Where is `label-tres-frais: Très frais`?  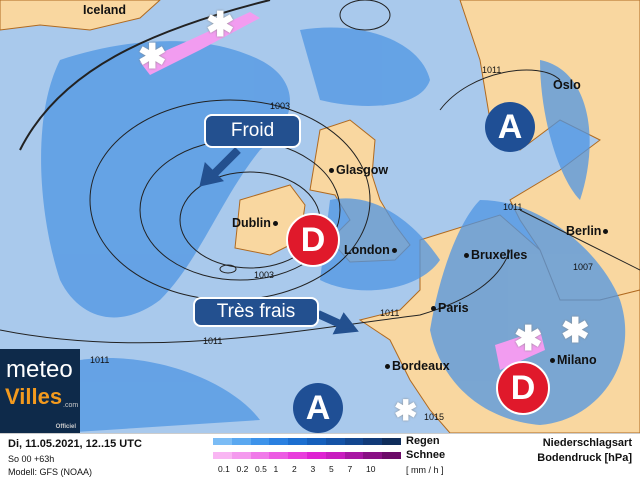
label-tres-frais: Très frais is located at coordinates (256, 312).